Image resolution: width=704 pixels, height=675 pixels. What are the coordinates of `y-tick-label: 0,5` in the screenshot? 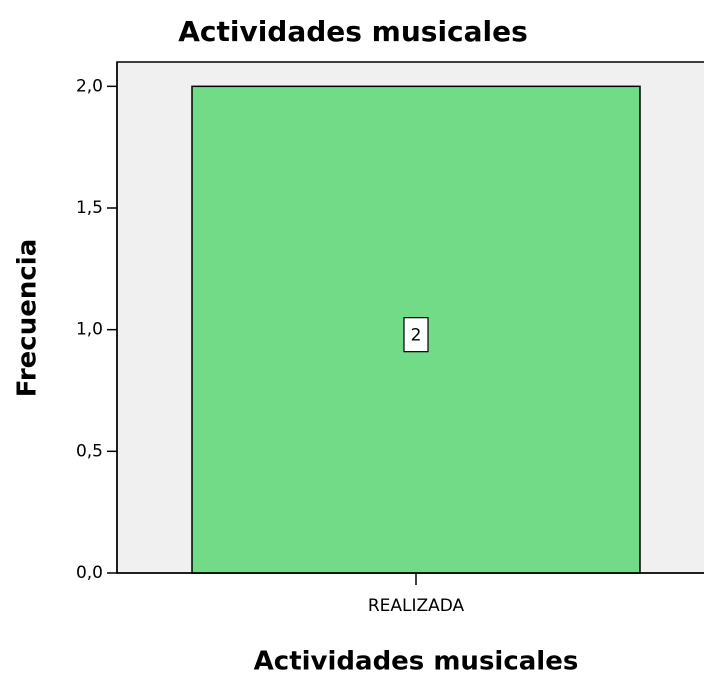 It's located at (89, 451).